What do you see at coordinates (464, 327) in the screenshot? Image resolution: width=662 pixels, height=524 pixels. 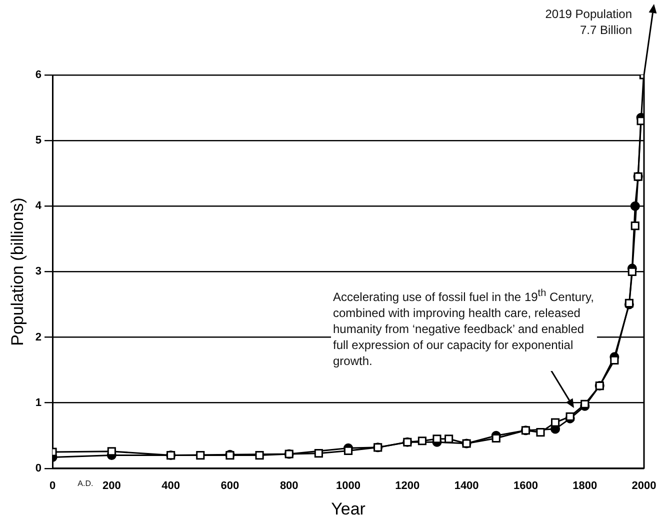 I see `annotation: Accelerating use of fossil fuel in the 19$^{th}$ Century, combined with improving health care, released humanity from ‘negative feedback’ and enabled full expression of our capacity for exponential growth.` at bounding box center [464, 327].